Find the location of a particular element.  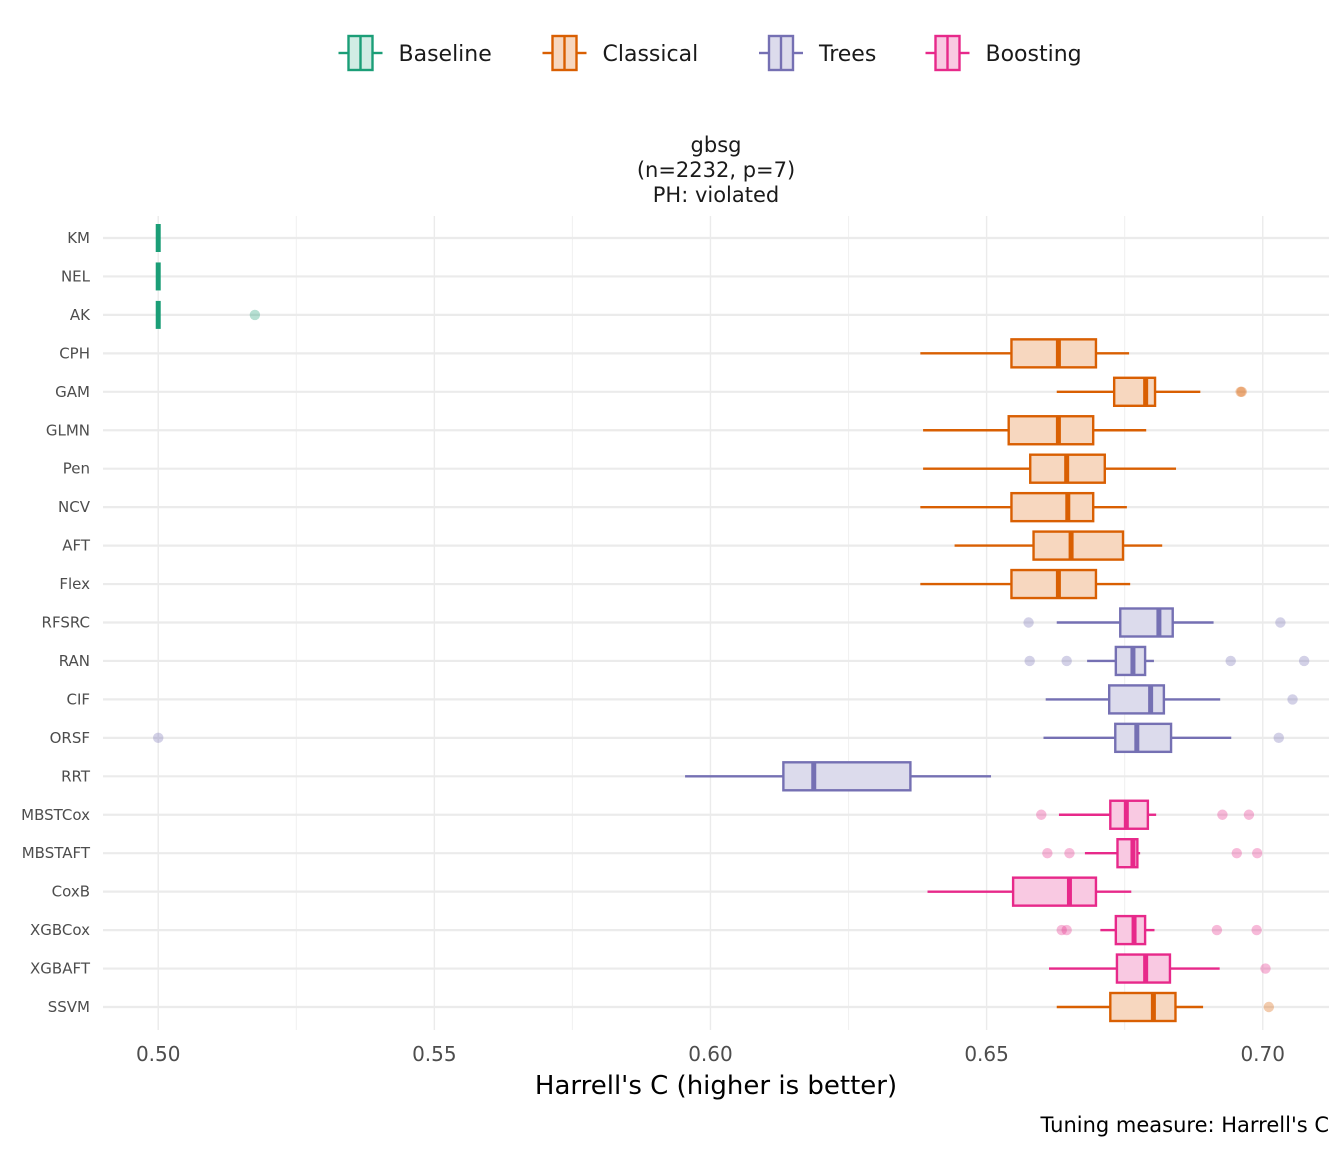

legend-label: Boosting is located at coordinates (1034, 54).